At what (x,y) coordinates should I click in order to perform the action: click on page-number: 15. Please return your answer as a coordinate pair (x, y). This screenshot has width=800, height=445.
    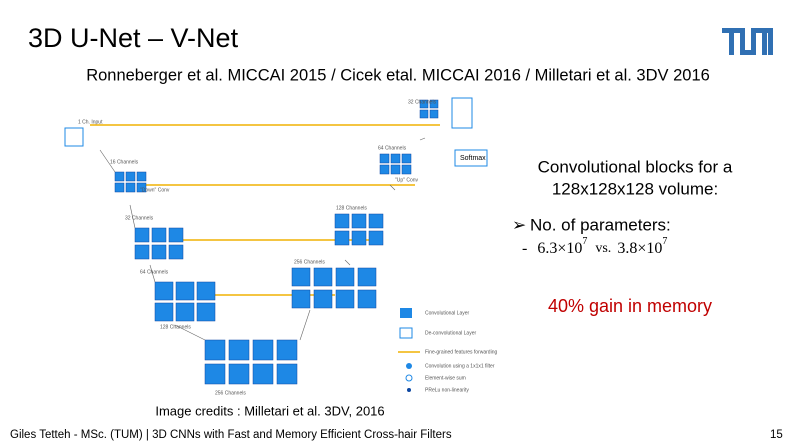
    Looking at the image, I should click on (776, 435).